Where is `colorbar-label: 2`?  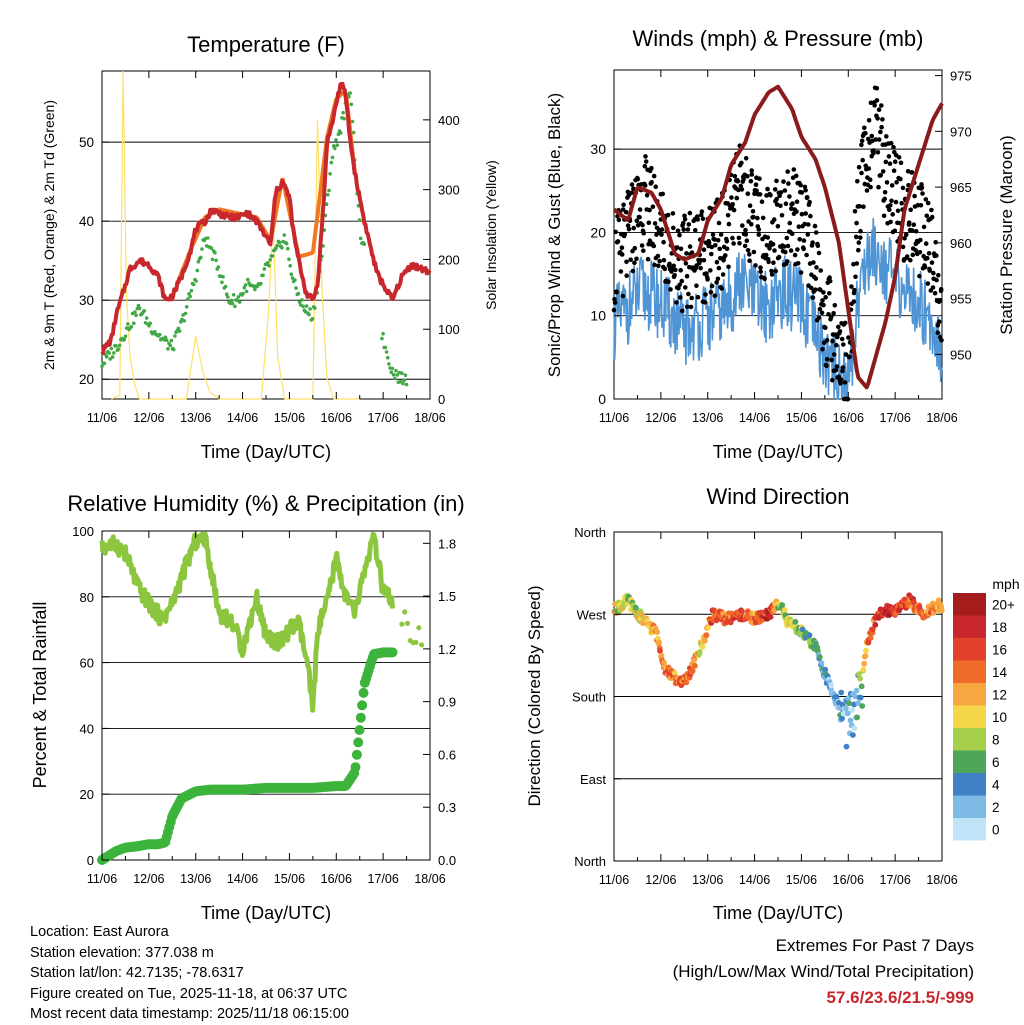 colorbar-label: 2 is located at coordinates (996, 807).